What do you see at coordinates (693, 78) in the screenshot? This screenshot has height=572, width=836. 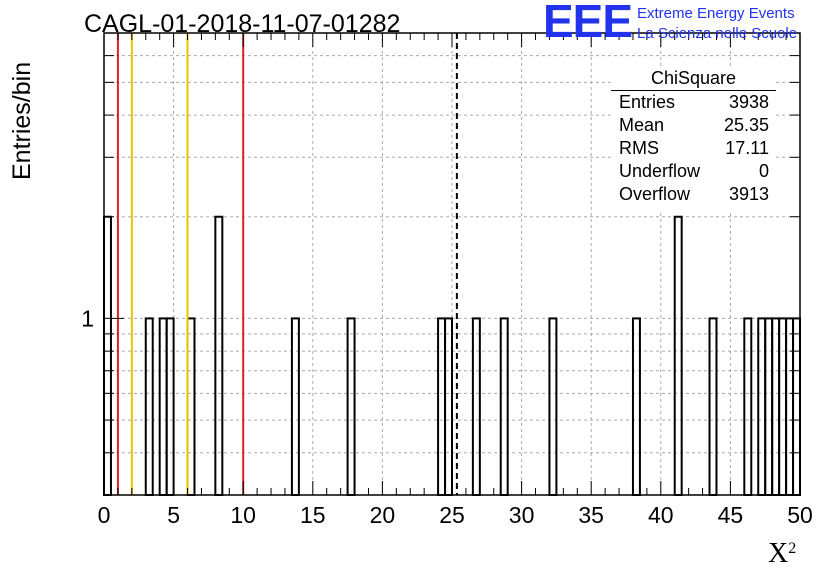 I see `stats-title: ChiSquare` at bounding box center [693, 78].